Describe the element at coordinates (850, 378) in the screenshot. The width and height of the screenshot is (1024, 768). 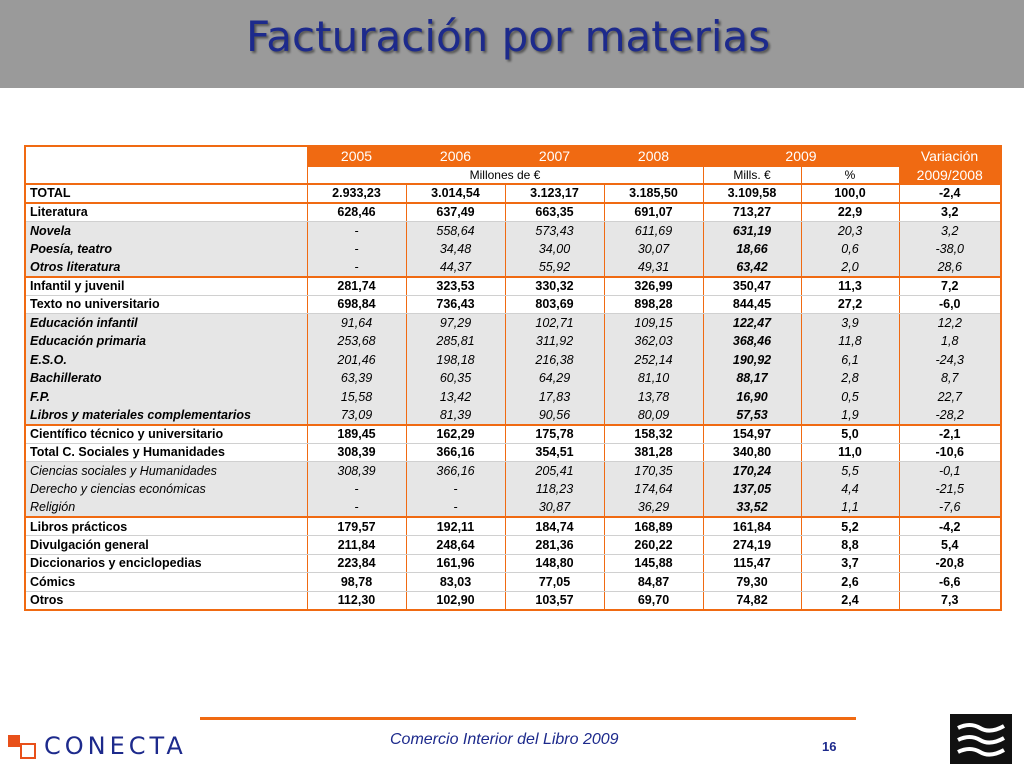
I see `cell-pct: 2,8` at that location.